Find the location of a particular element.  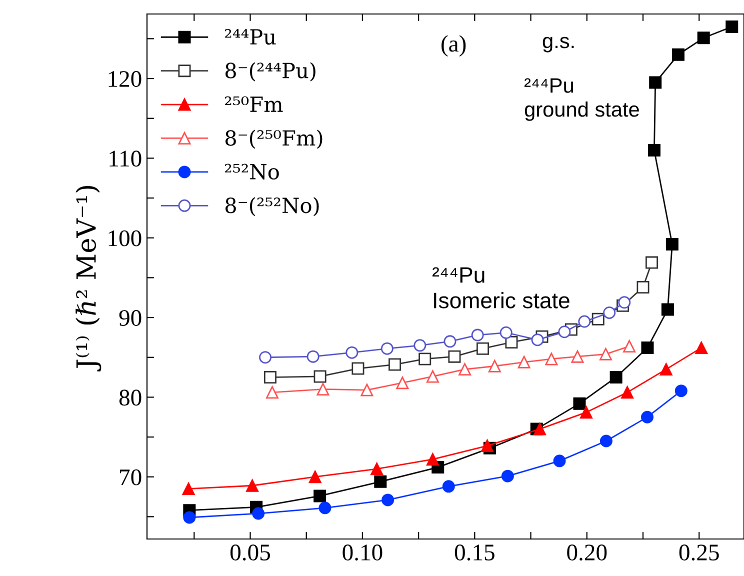

annotation: g.s. is located at coordinates (558, 44).